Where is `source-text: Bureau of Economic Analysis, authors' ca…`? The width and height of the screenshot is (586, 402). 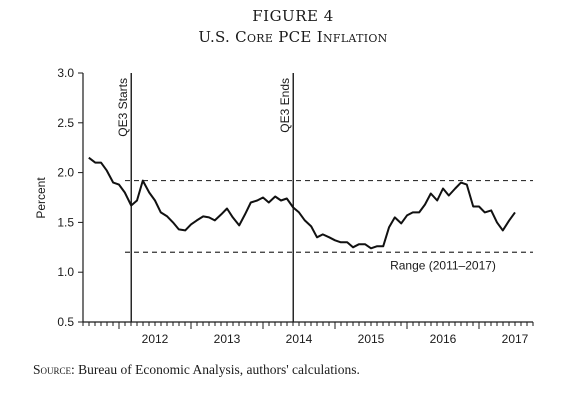
source-text: Bureau of Economic Analysis, authors' ca… is located at coordinates (219, 369).